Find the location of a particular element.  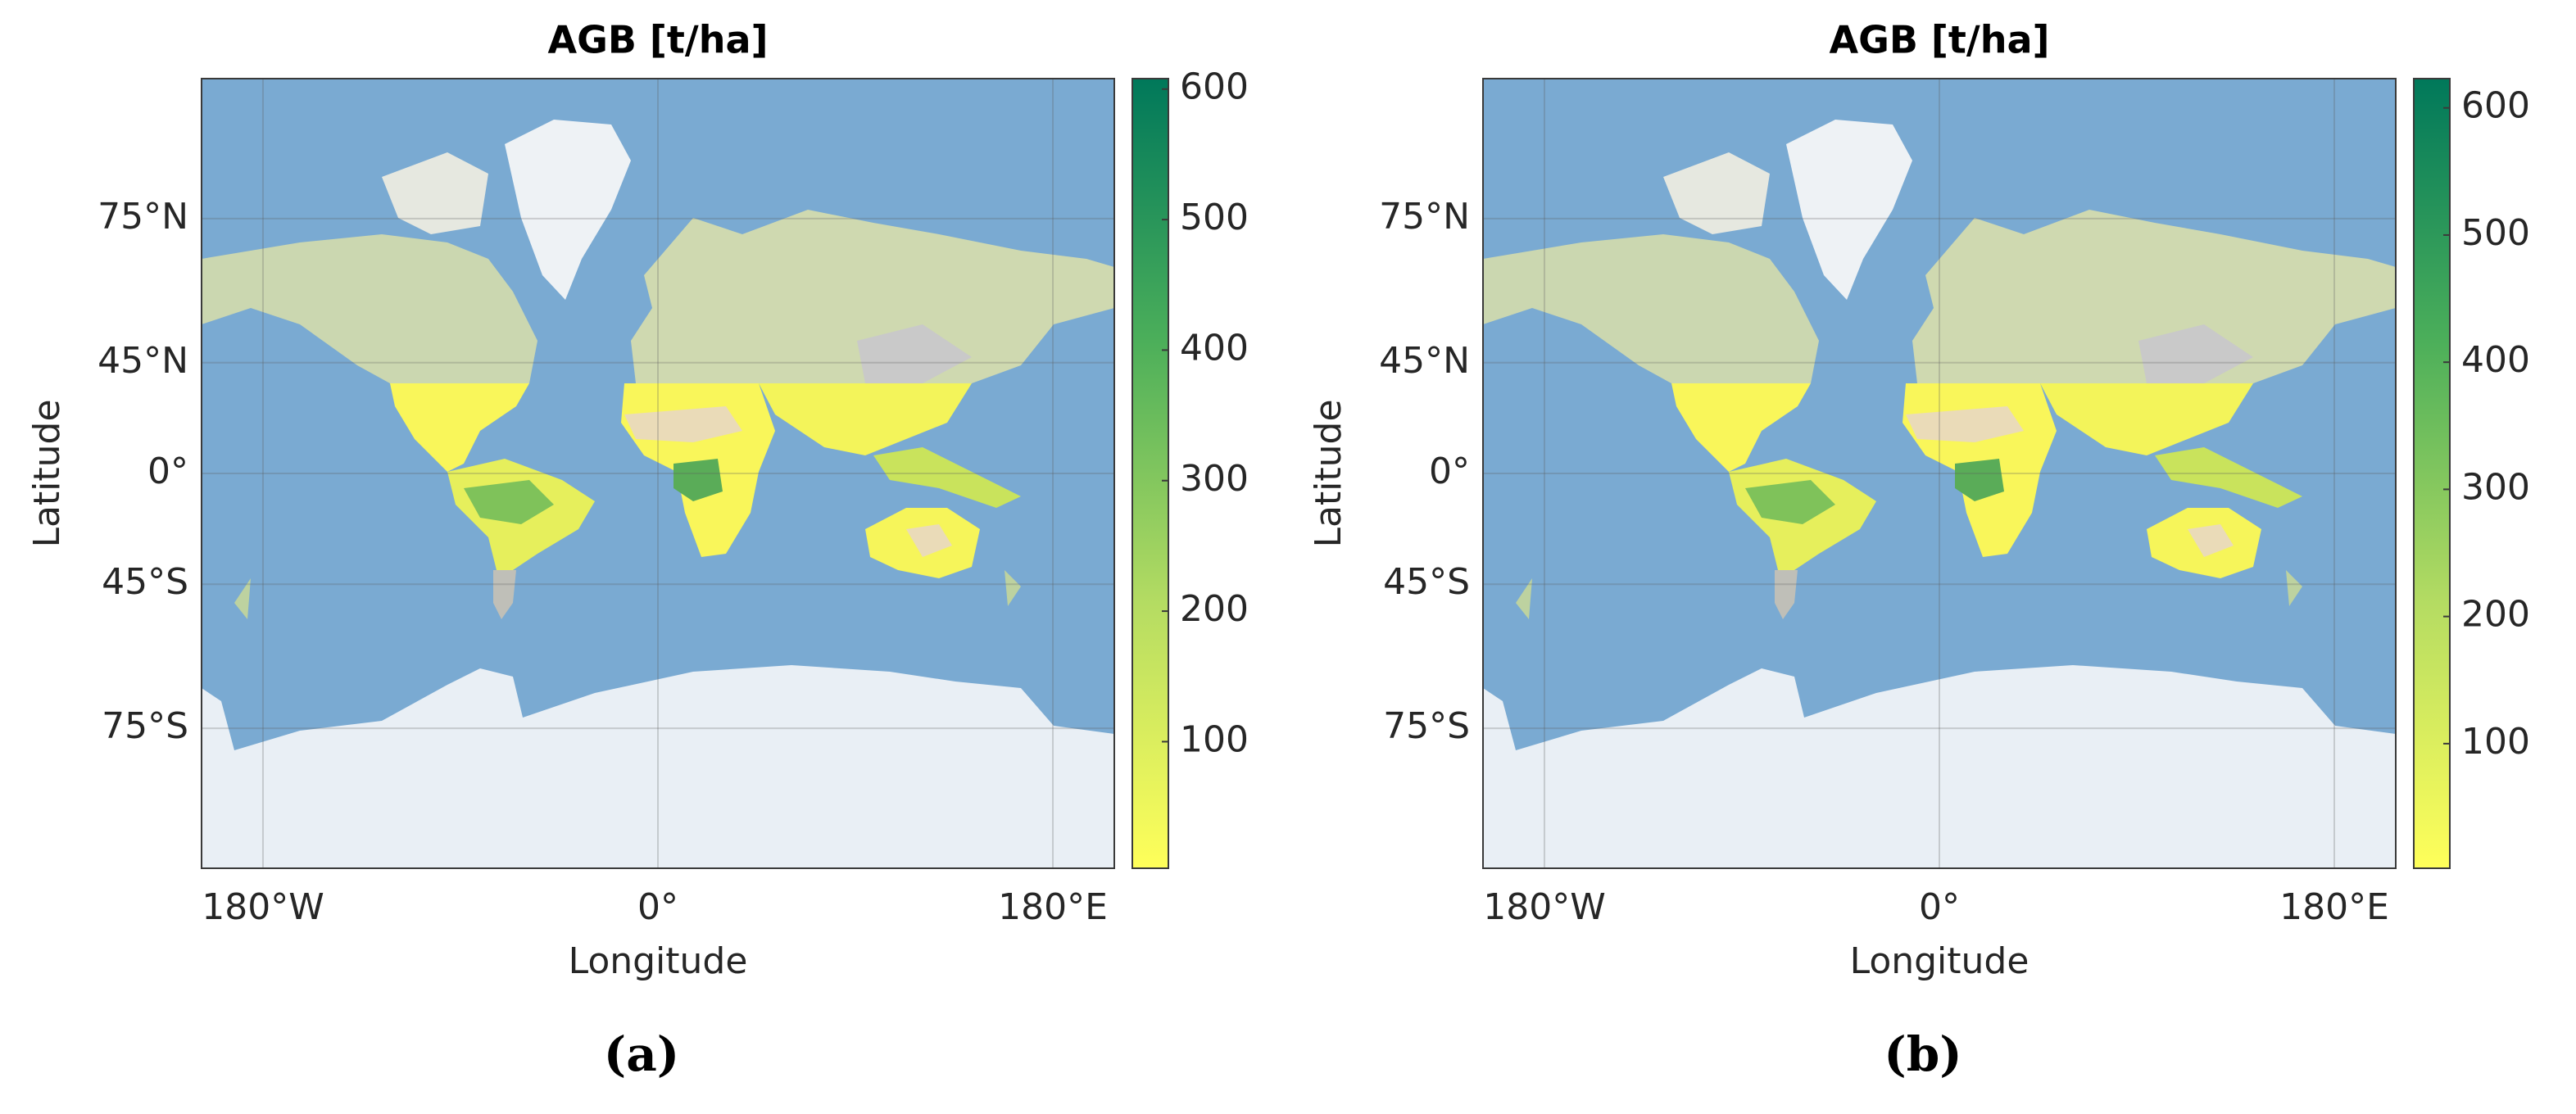

panel-caption: (b) is located at coordinates (1922, 1054).